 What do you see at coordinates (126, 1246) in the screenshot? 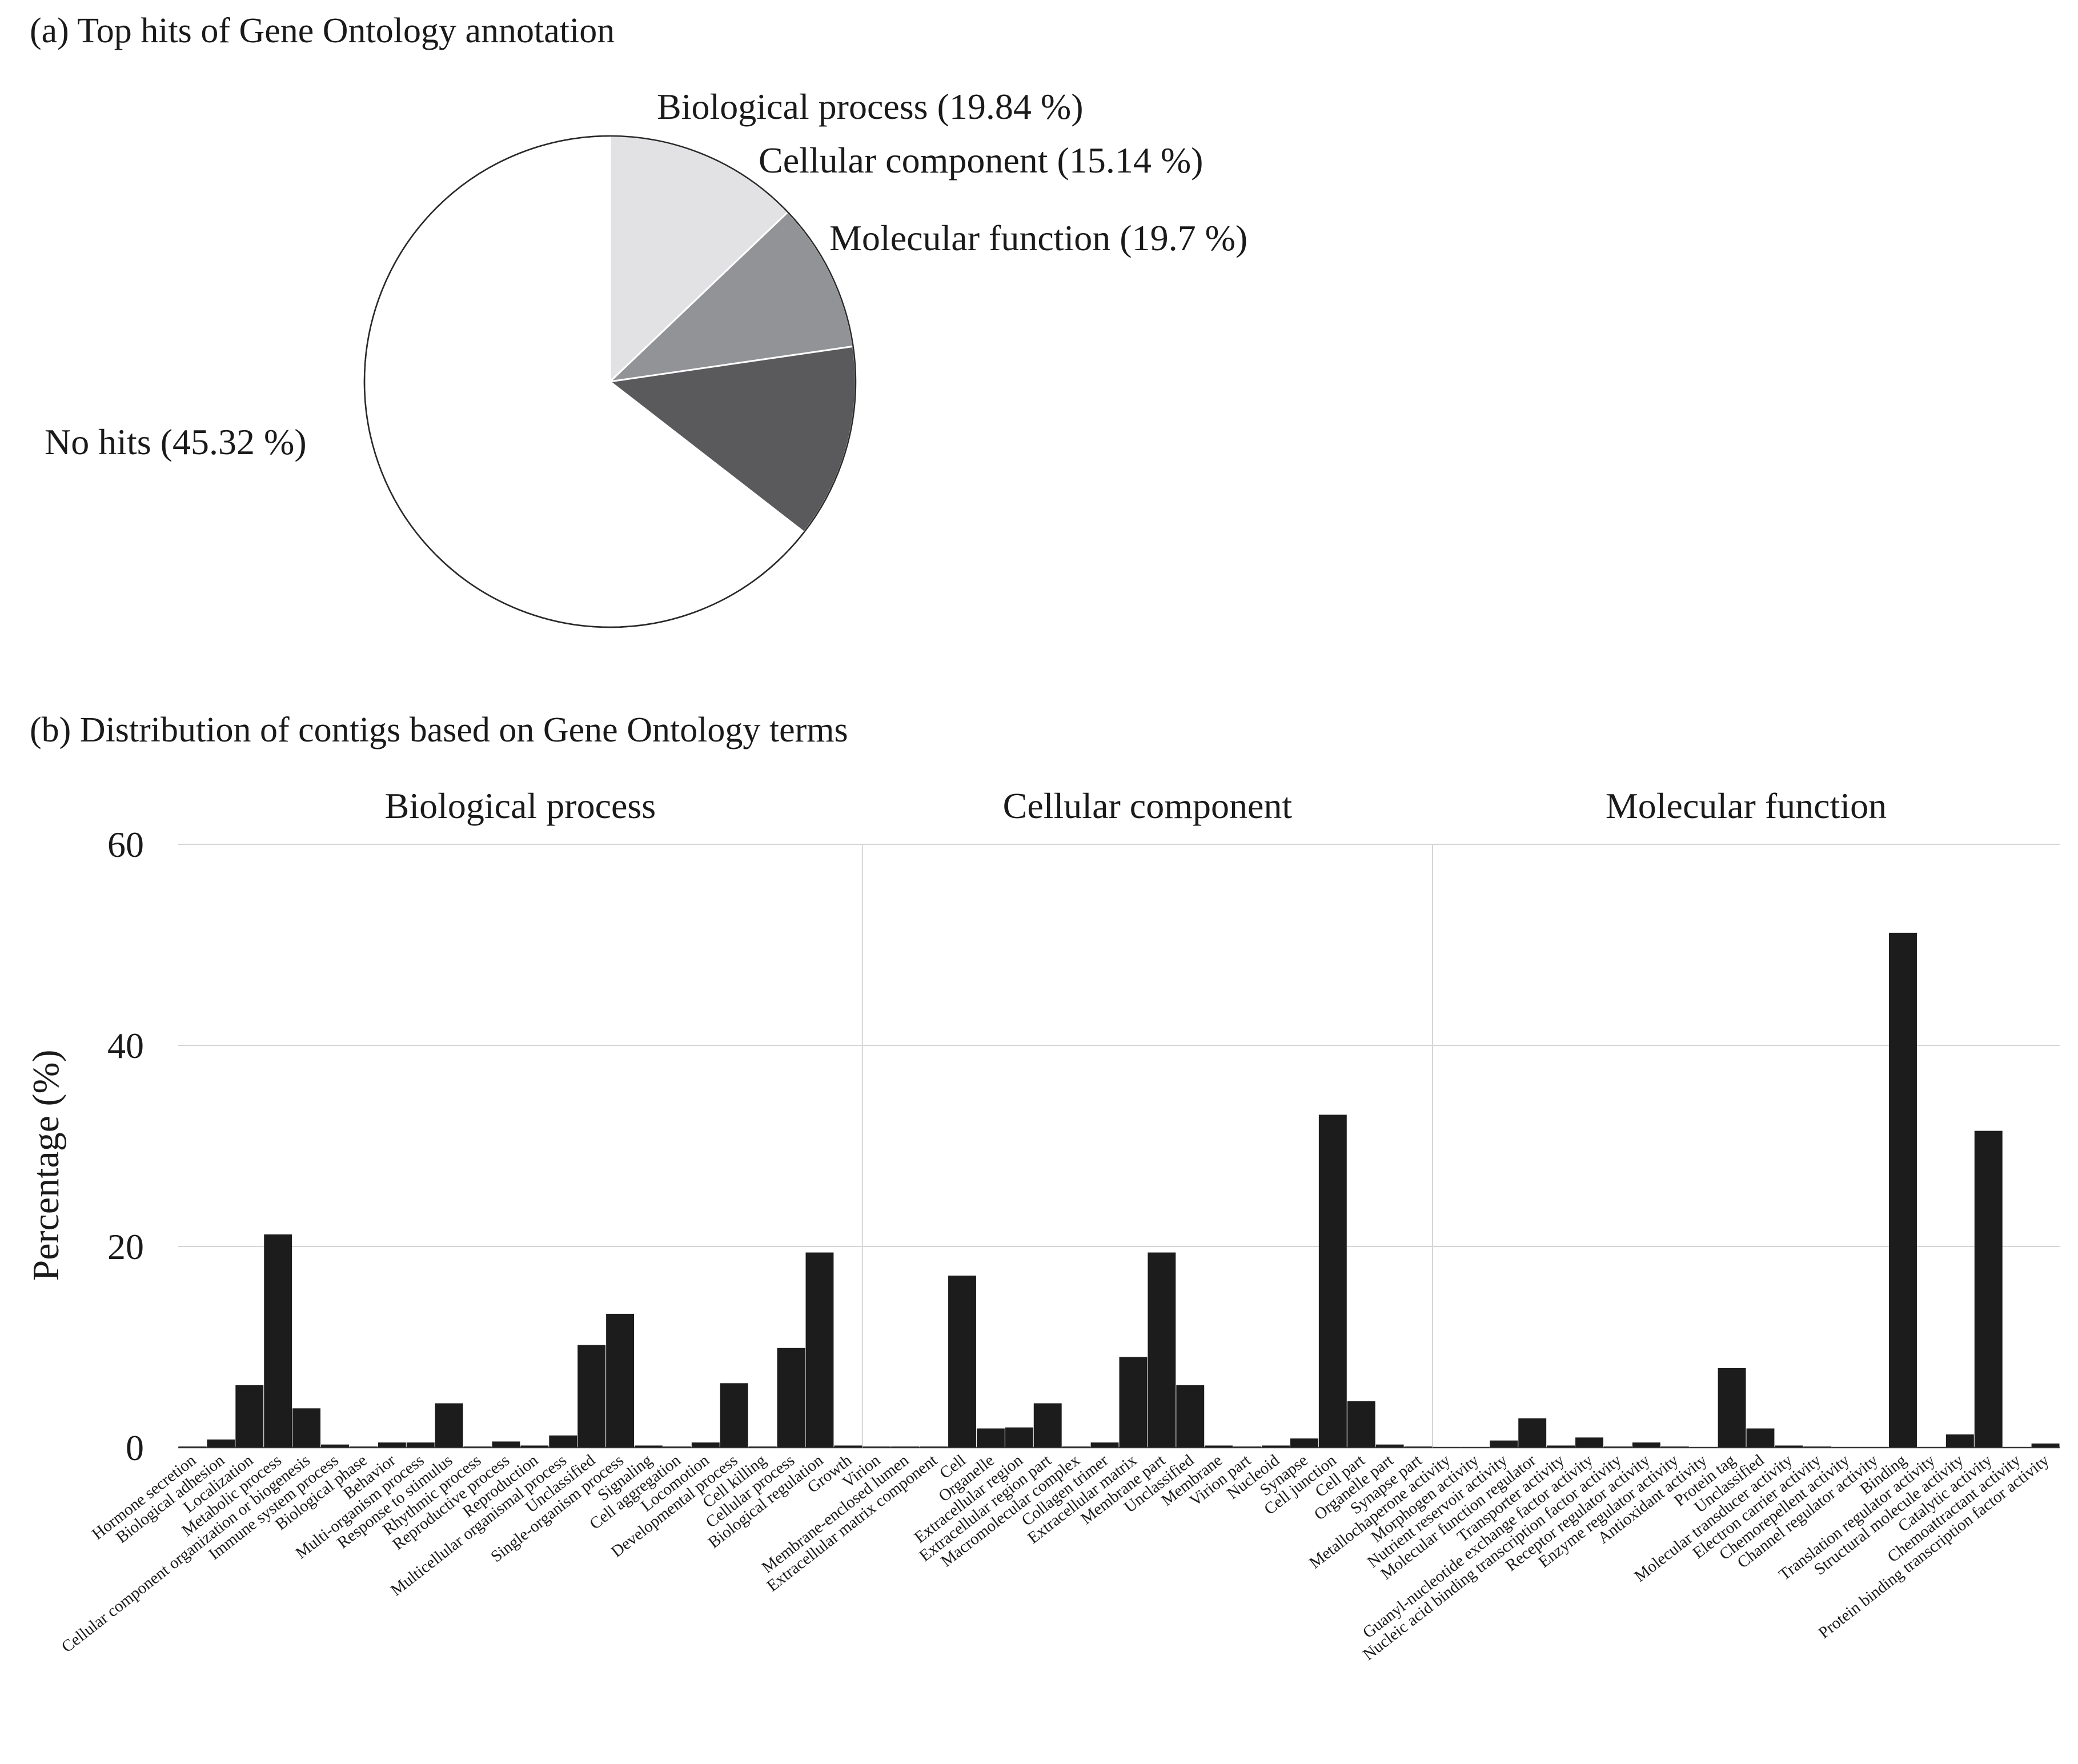
I see `ytick-label-20: 20` at bounding box center [126, 1246].